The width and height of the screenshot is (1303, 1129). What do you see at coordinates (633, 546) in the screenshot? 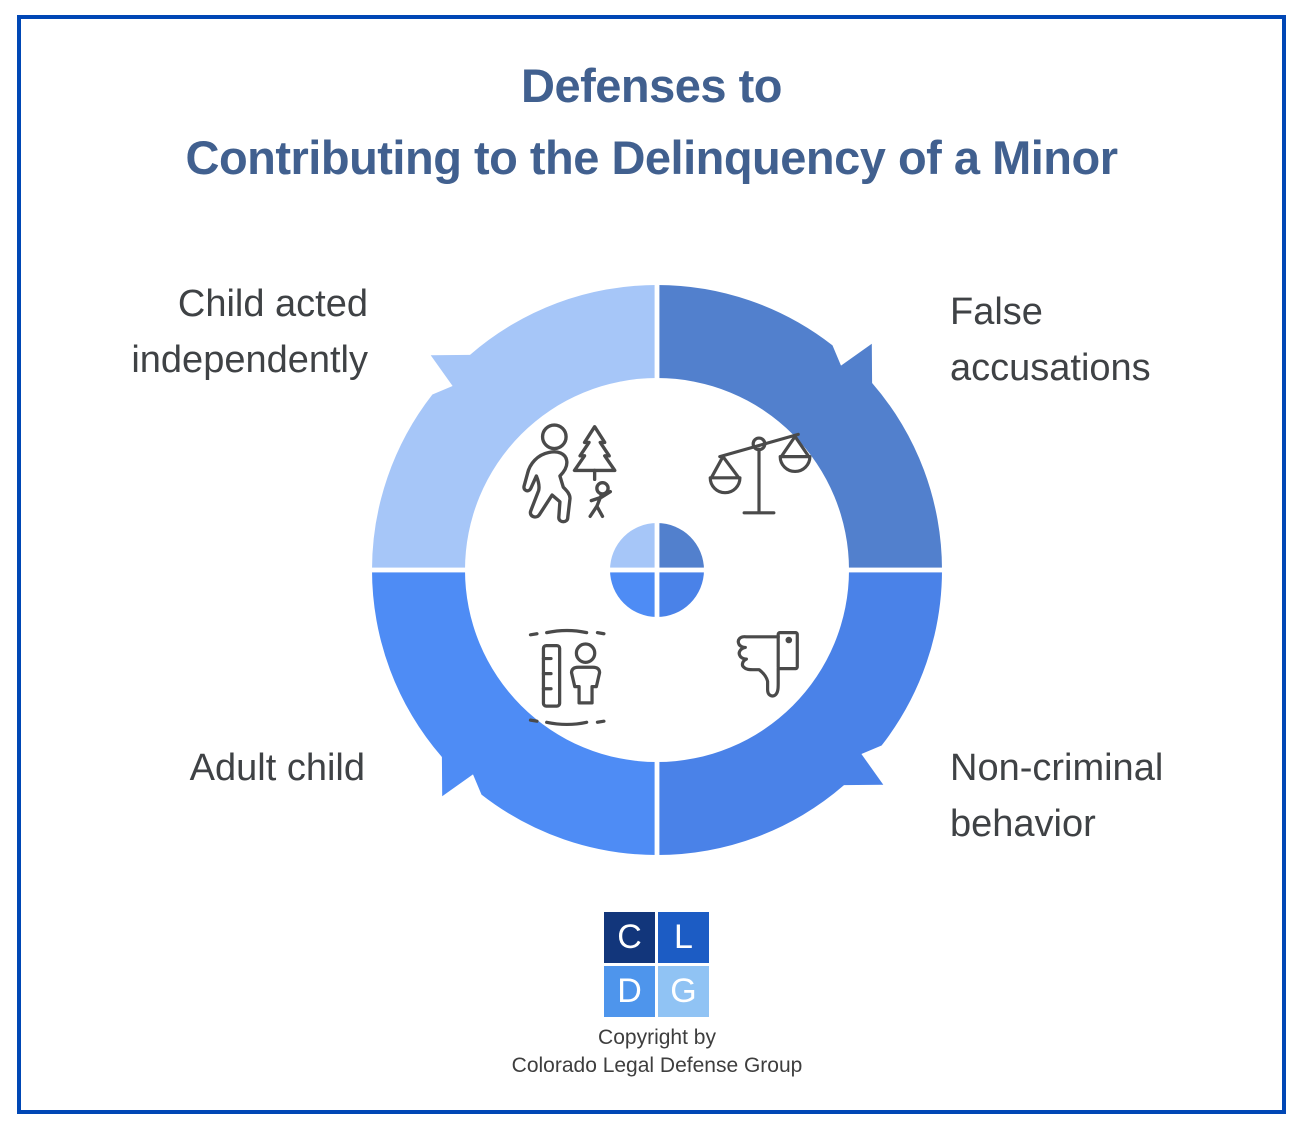
I see `center-wheel-top-left` at bounding box center [633, 546].